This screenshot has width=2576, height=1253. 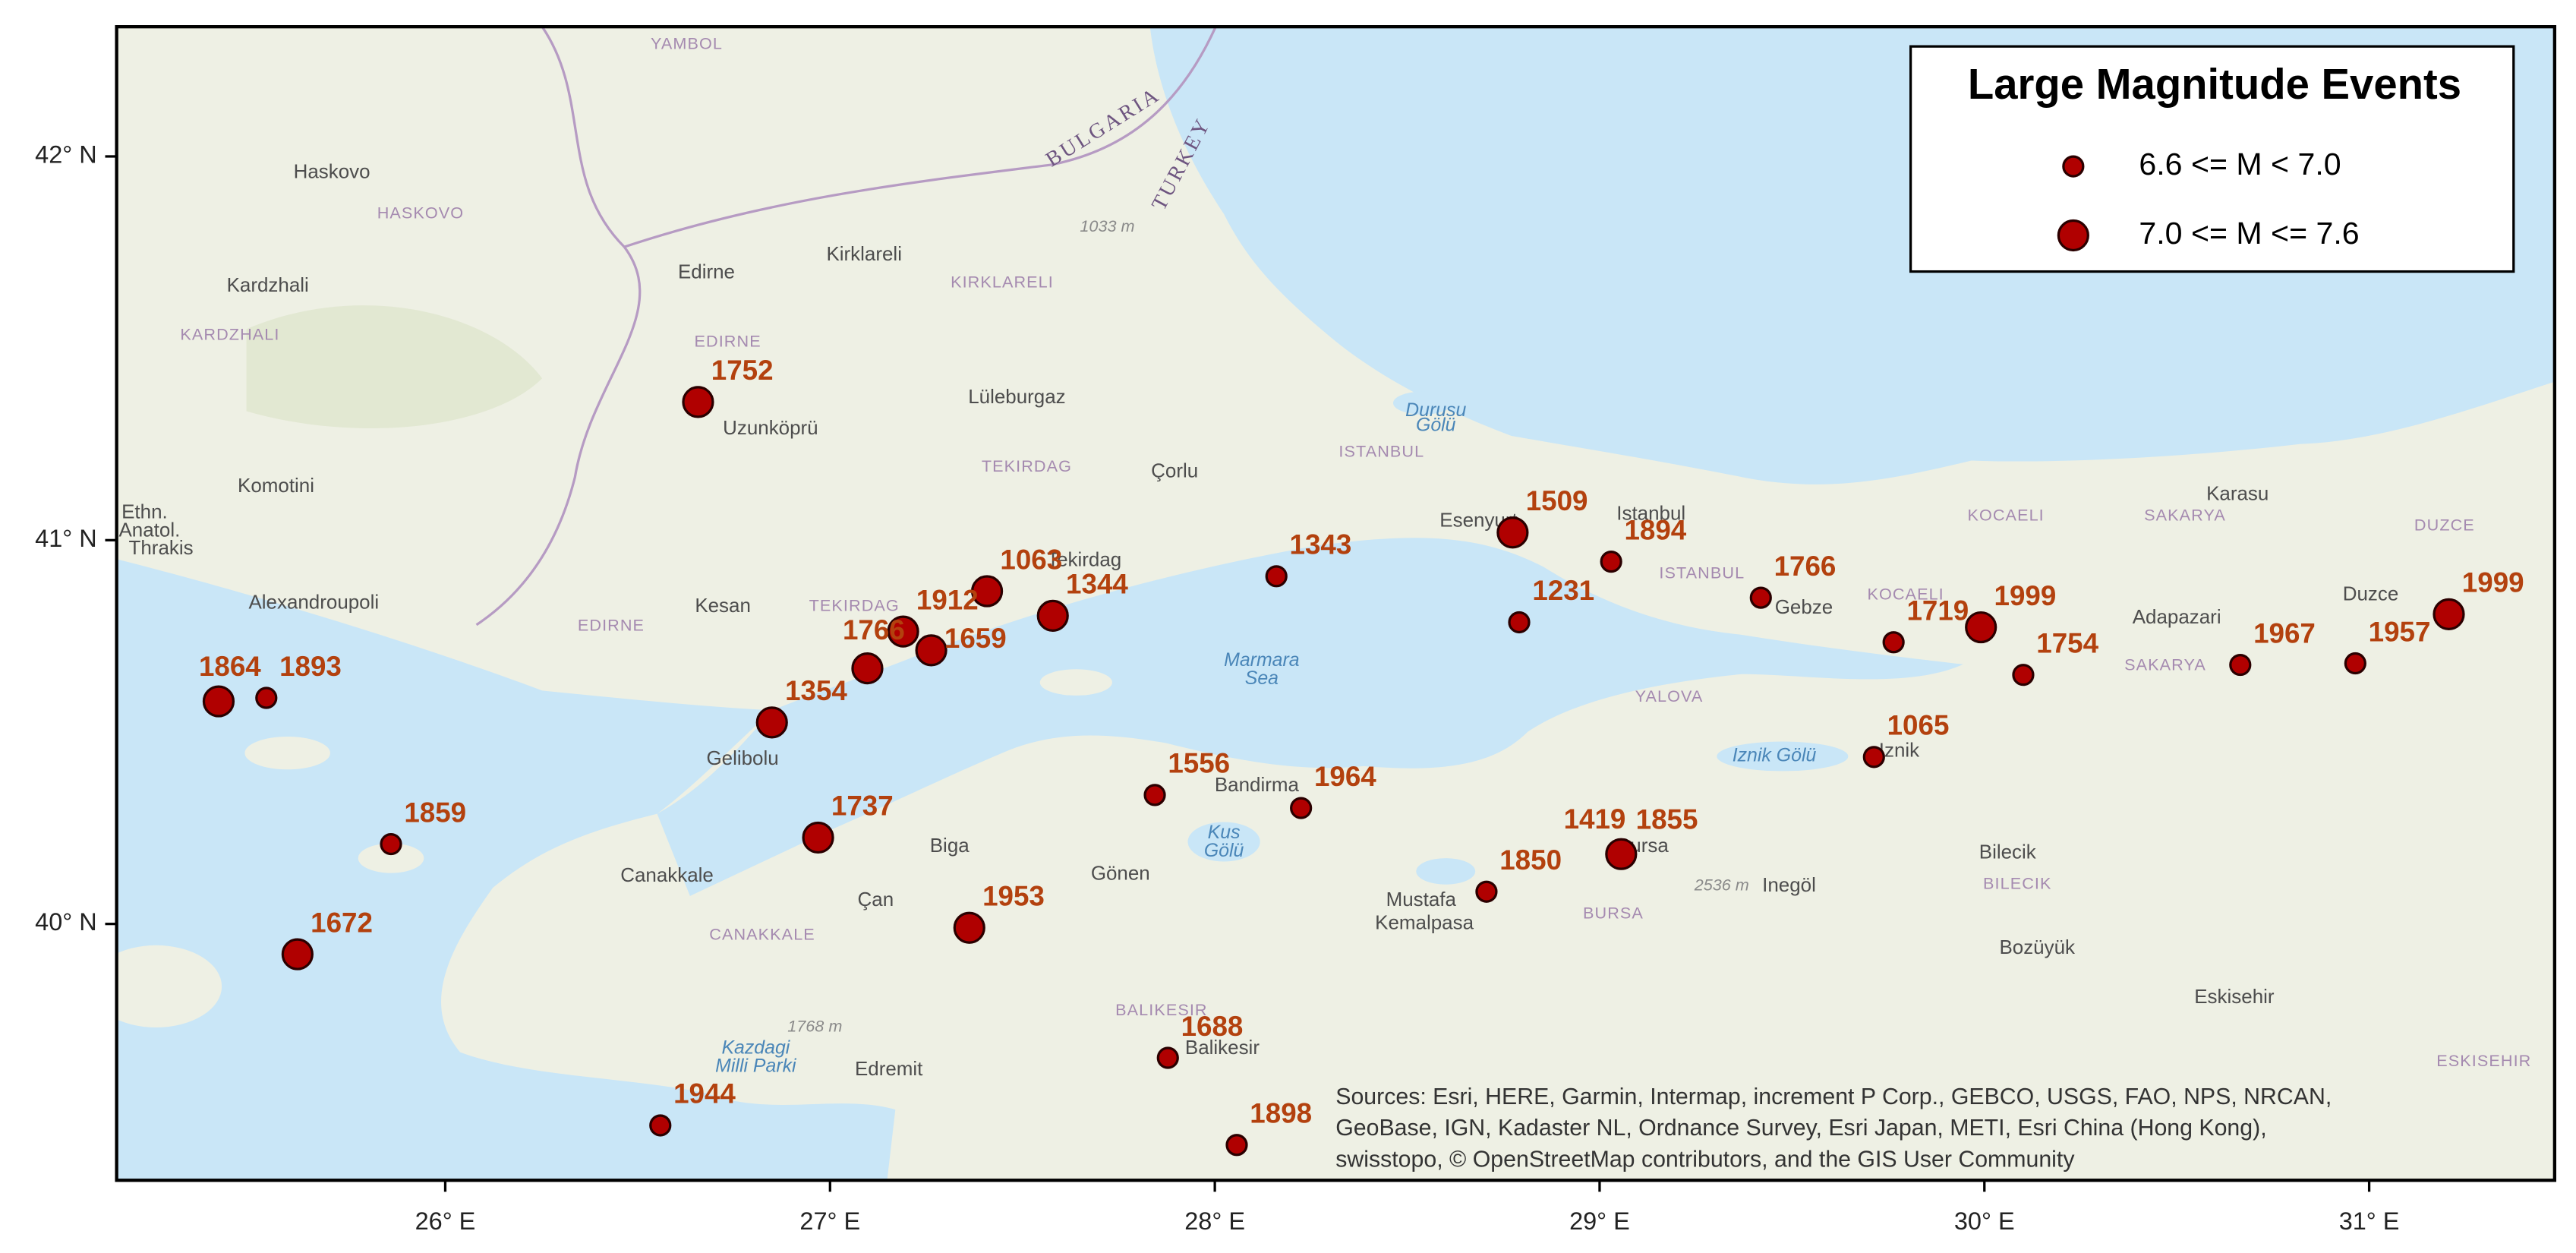 What do you see at coordinates (144, 511) in the screenshot?
I see `place-label: Ethn.` at bounding box center [144, 511].